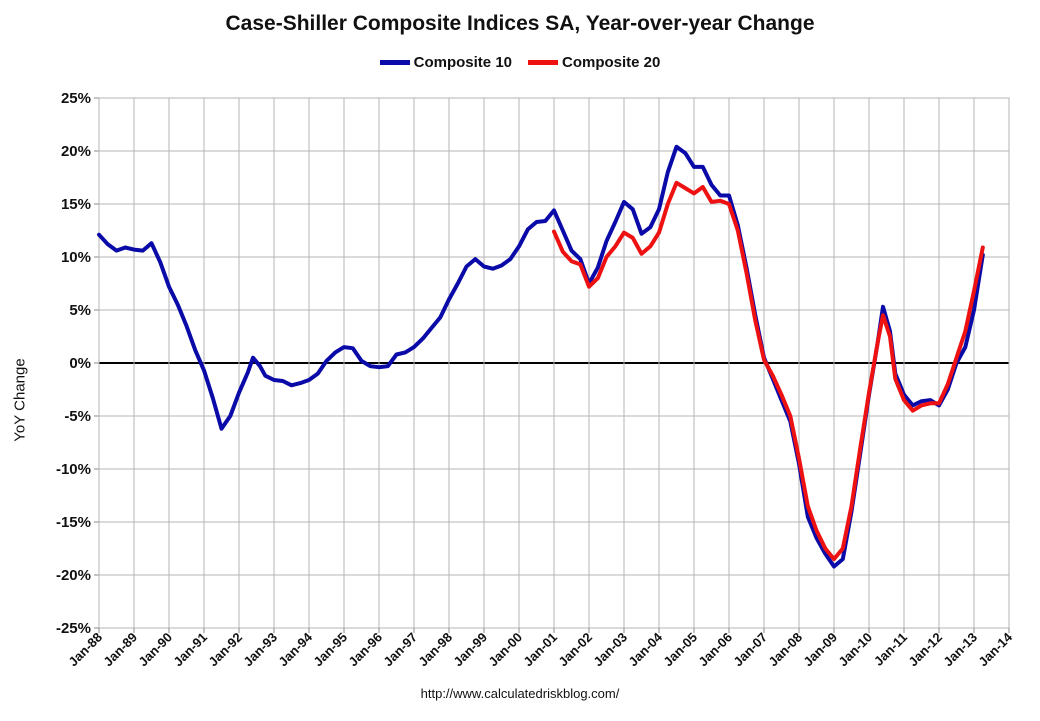 This screenshot has width=1040, height=721. What do you see at coordinates (520, 693) in the screenshot?
I see `source-credit: http://www.calculatedriskblog.com/` at bounding box center [520, 693].